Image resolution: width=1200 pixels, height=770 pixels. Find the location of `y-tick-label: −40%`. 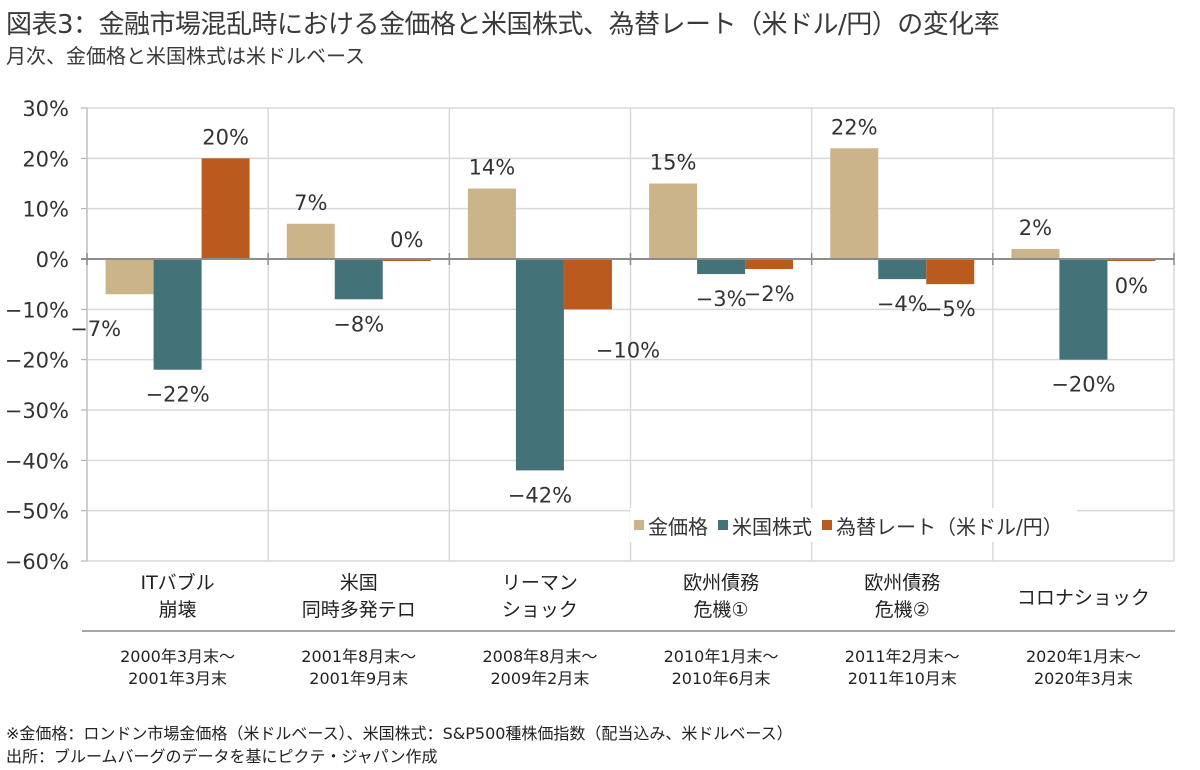

y-tick-label: −40% is located at coordinates (37, 461).